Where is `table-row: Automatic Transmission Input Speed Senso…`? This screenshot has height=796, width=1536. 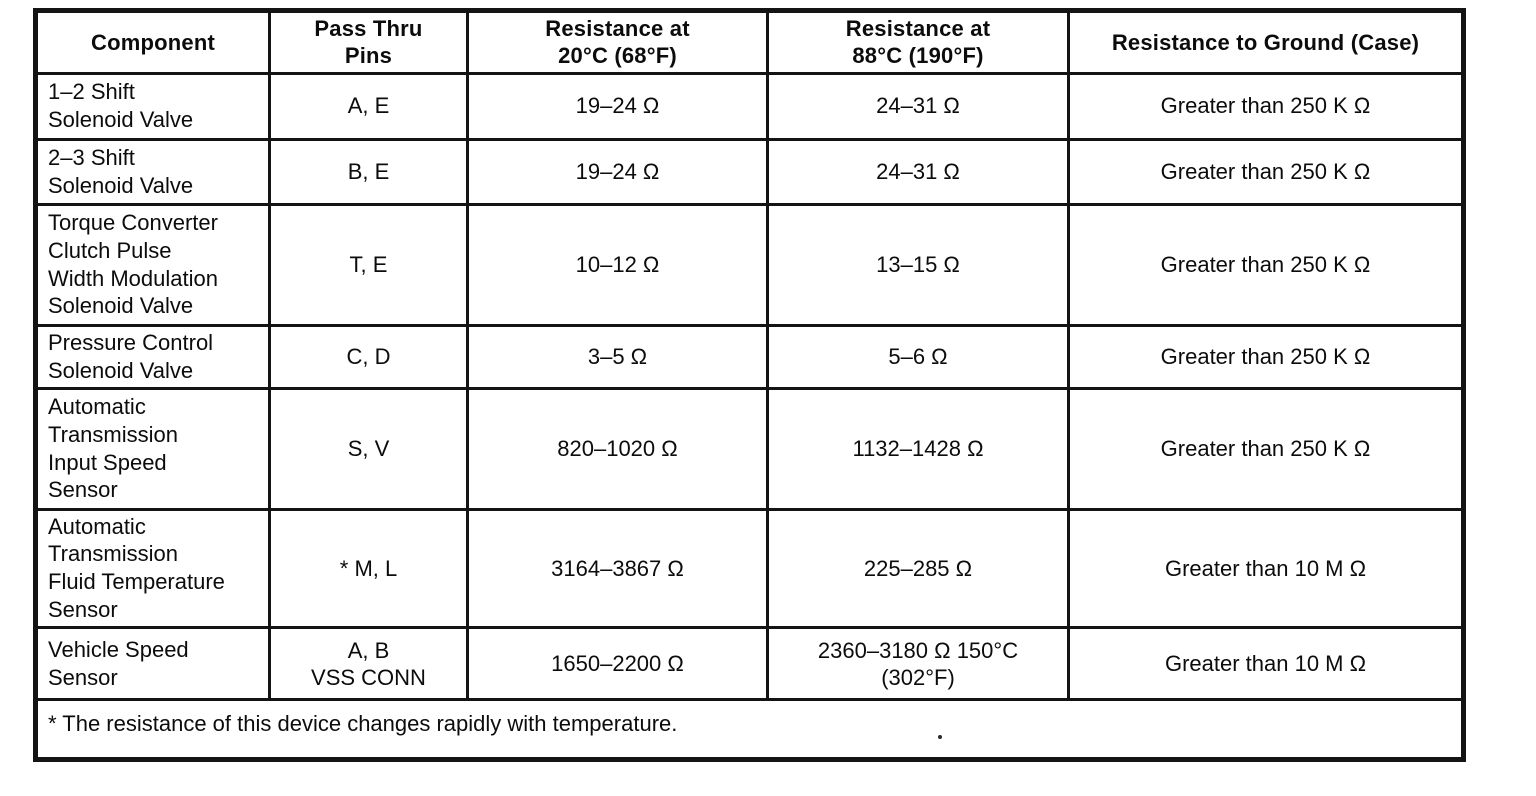 table-row: Automatic Transmission Input Speed Senso… is located at coordinates (749, 448).